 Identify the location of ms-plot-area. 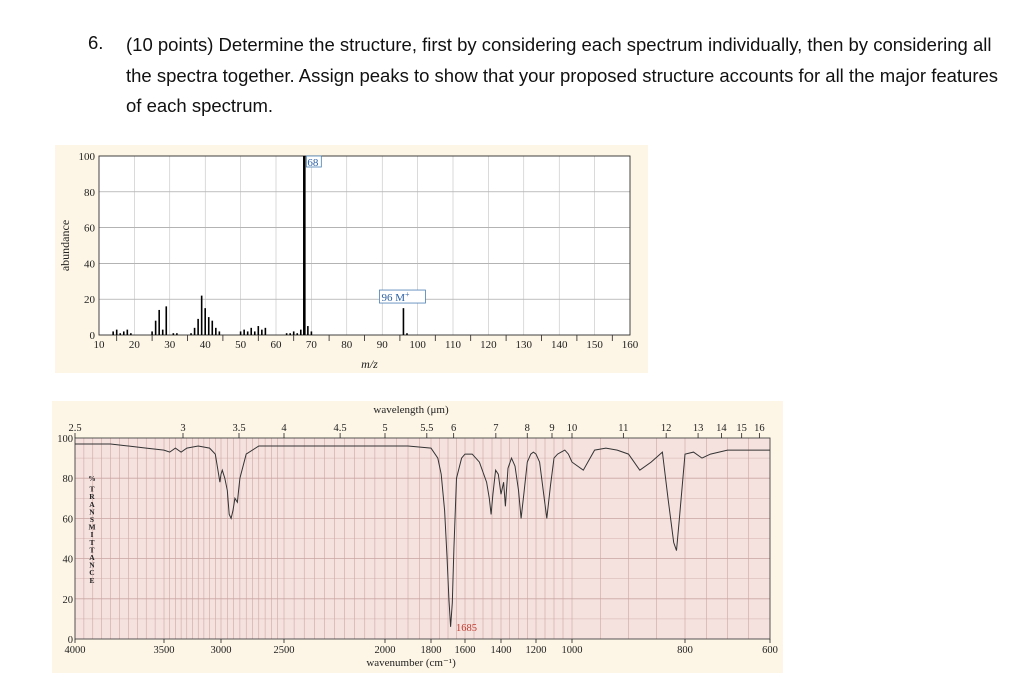
(364, 245).